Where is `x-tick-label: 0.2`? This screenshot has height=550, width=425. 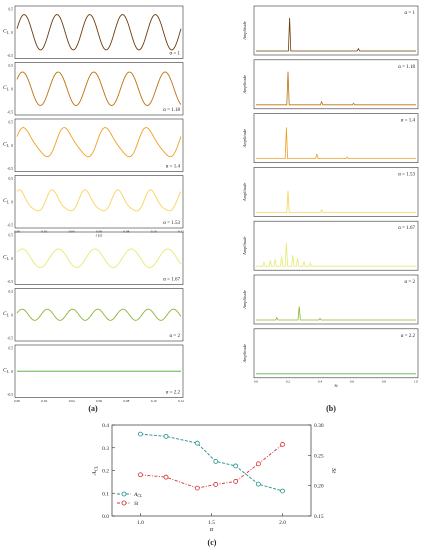 x-tick-label: 0.2 is located at coordinates (288, 381).